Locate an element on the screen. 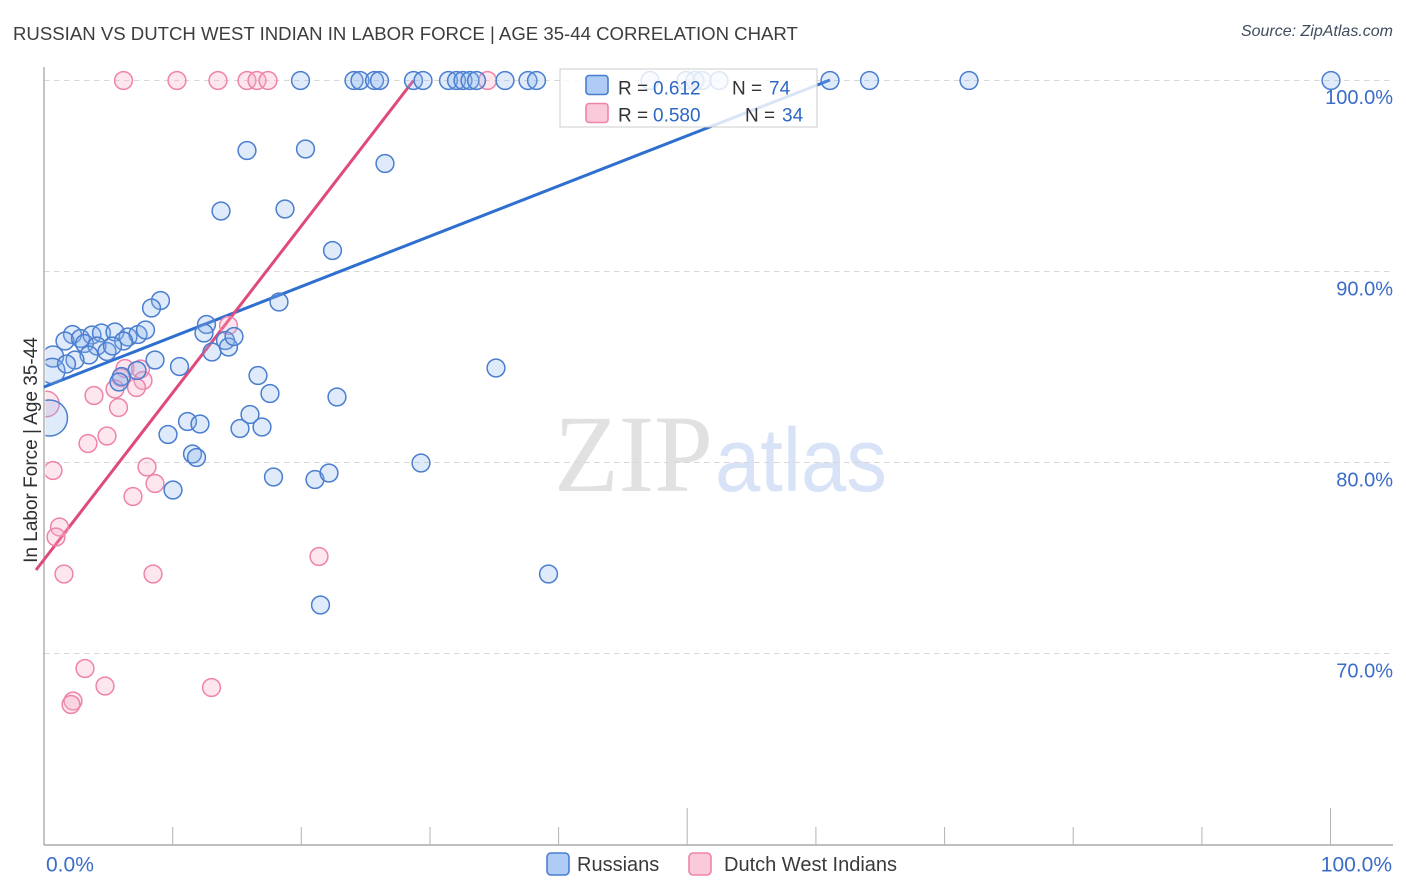 The width and height of the screenshot is (1406, 892). svg-text: 0.0% is located at coordinates (70, 865).